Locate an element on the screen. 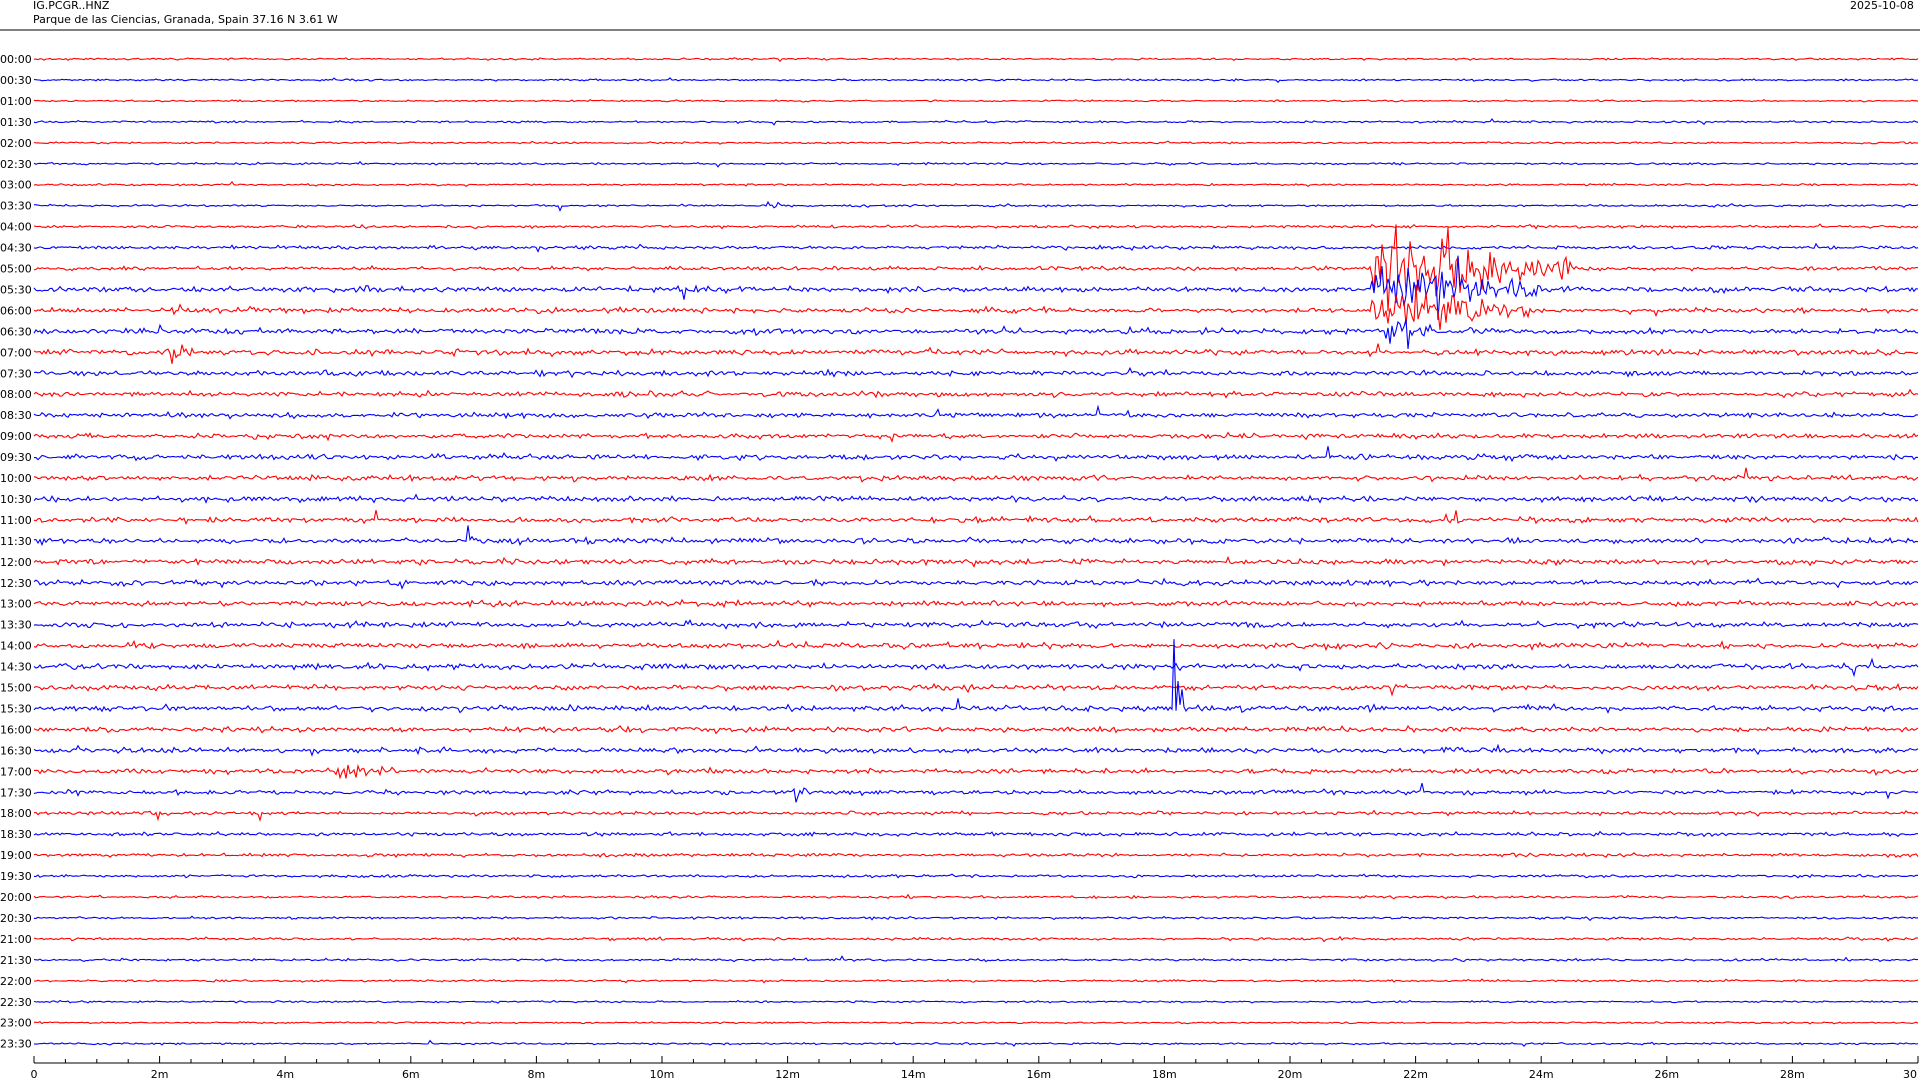  row-time-label: 04:30 is located at coordinates (16, 248).